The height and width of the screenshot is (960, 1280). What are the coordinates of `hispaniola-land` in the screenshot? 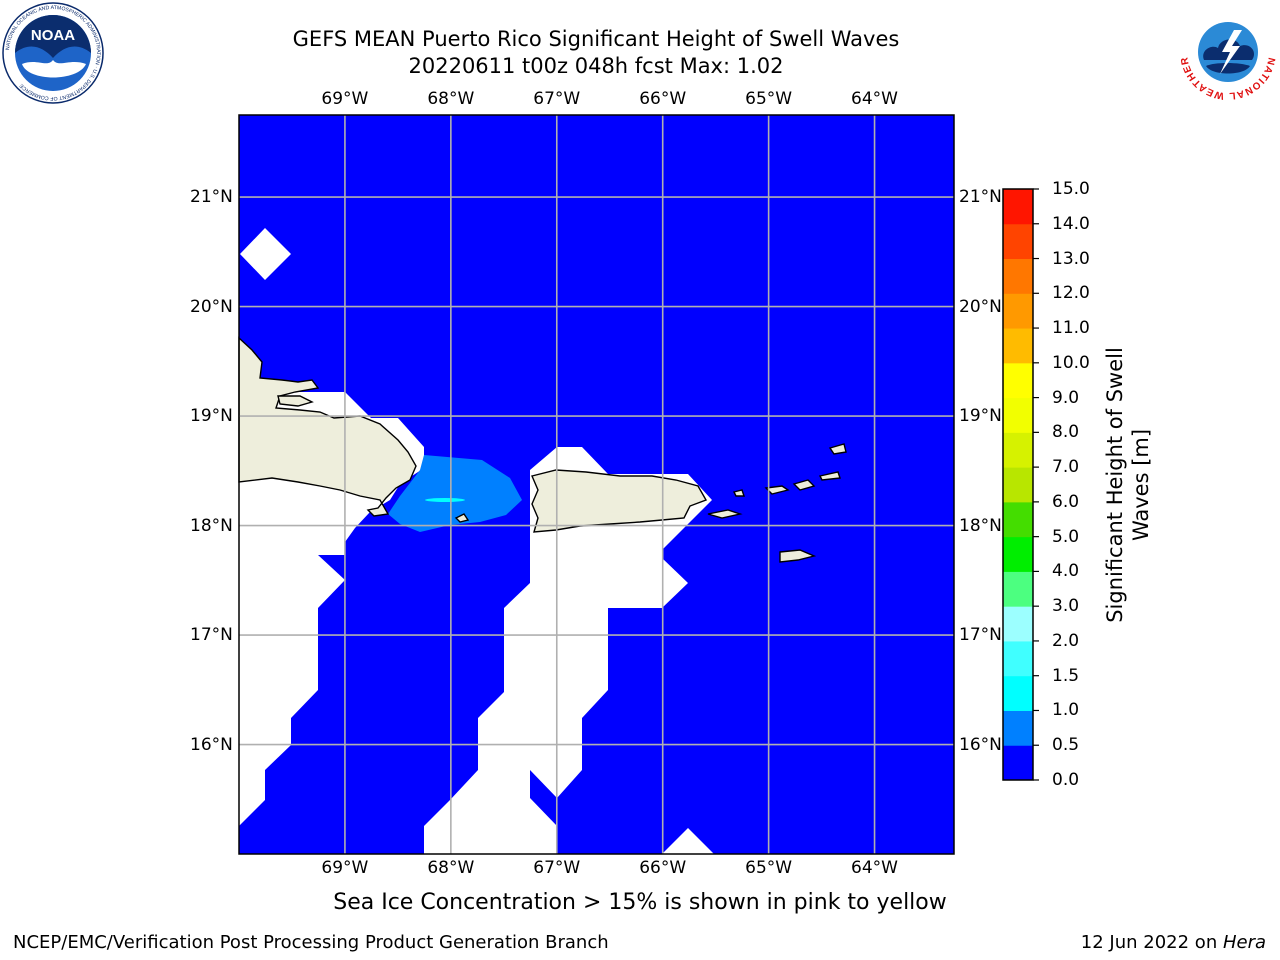 It's located at (327, 426).